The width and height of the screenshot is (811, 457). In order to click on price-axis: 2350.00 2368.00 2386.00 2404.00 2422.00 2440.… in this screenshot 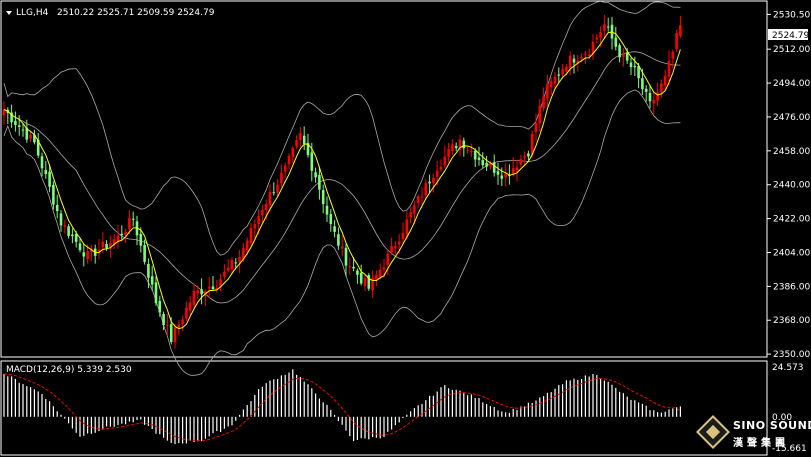, I will do `click(788, 185)`.